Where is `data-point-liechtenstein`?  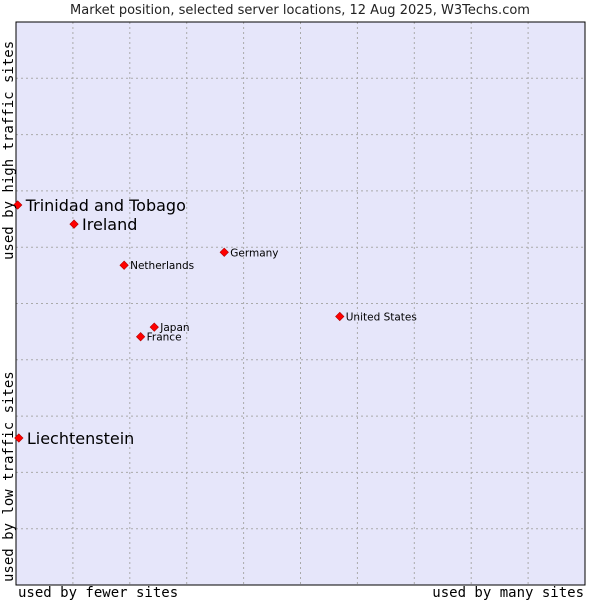 data-point-liechtenstein is located at coordinates (19, 438).